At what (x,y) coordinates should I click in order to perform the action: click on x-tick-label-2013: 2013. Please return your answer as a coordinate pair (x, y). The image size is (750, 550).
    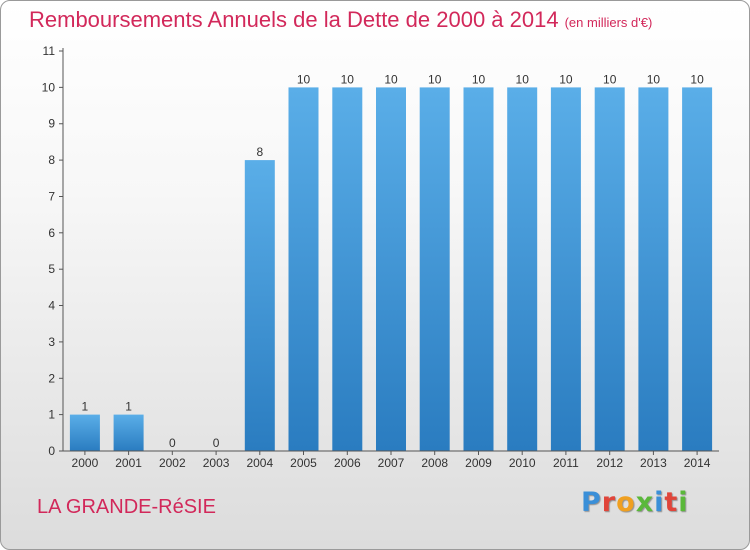
    Looking at the image, I should click on (653, 463).